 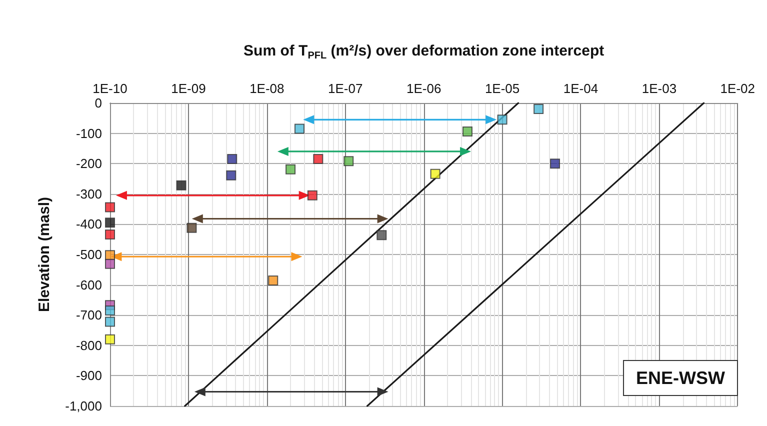 What do you see at coordinates (89, 224) in the screenshot?
I see `y-tick-label: -400` at bounding box center [89, 224].